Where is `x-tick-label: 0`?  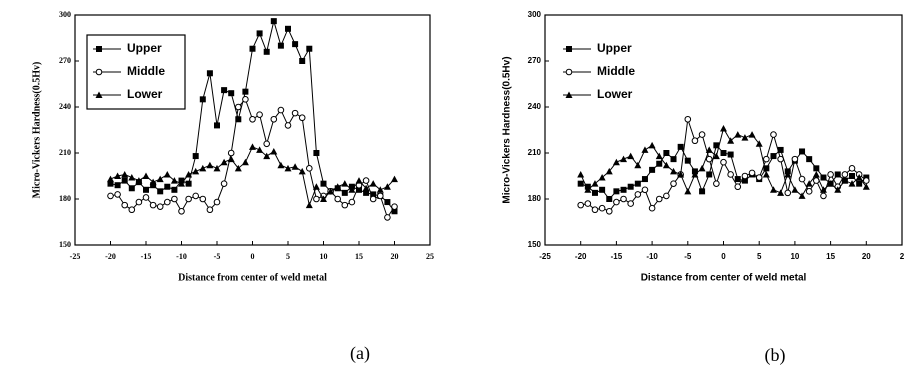 x-tick-label: 0 is located at coordinates (723, 256).